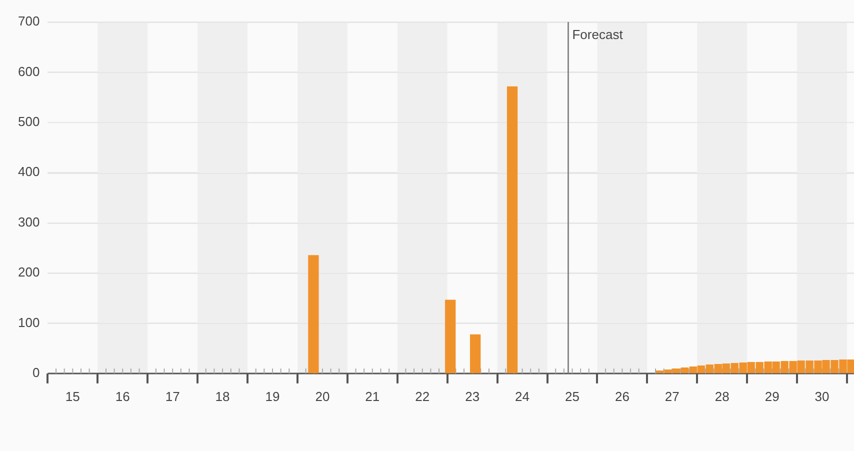  What do you see at coordinates (272, 396) in the screenshot?
I see `x-tick-label: 19` at bounding box center [272, 396].